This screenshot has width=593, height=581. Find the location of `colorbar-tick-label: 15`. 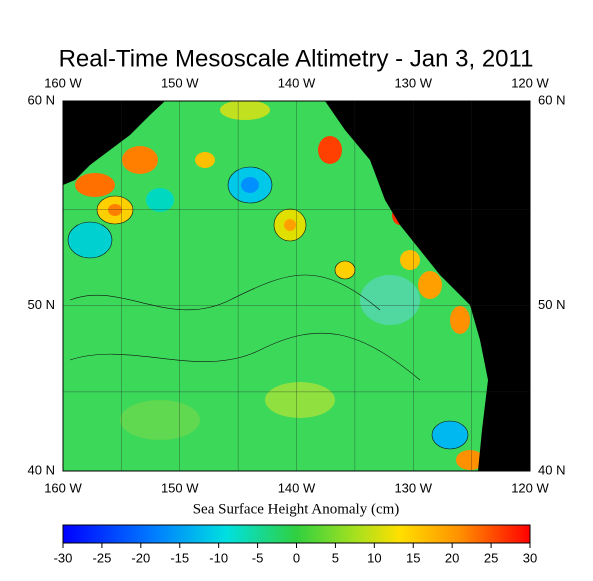

colorbar-tick-label: 15 is located at coordinates (413, 557).